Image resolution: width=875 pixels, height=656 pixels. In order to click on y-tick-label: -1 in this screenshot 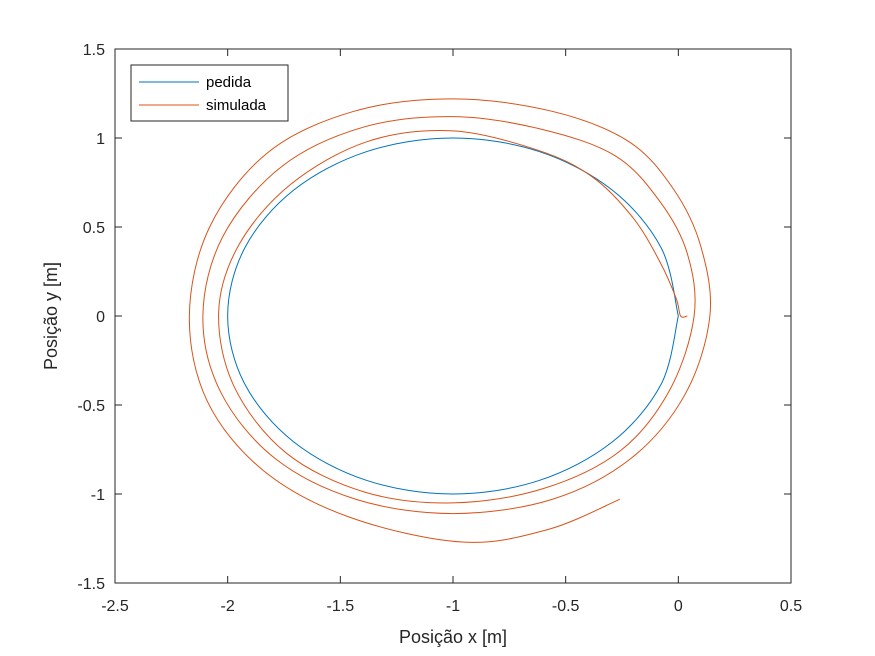, I will do `click(98, 495)`.